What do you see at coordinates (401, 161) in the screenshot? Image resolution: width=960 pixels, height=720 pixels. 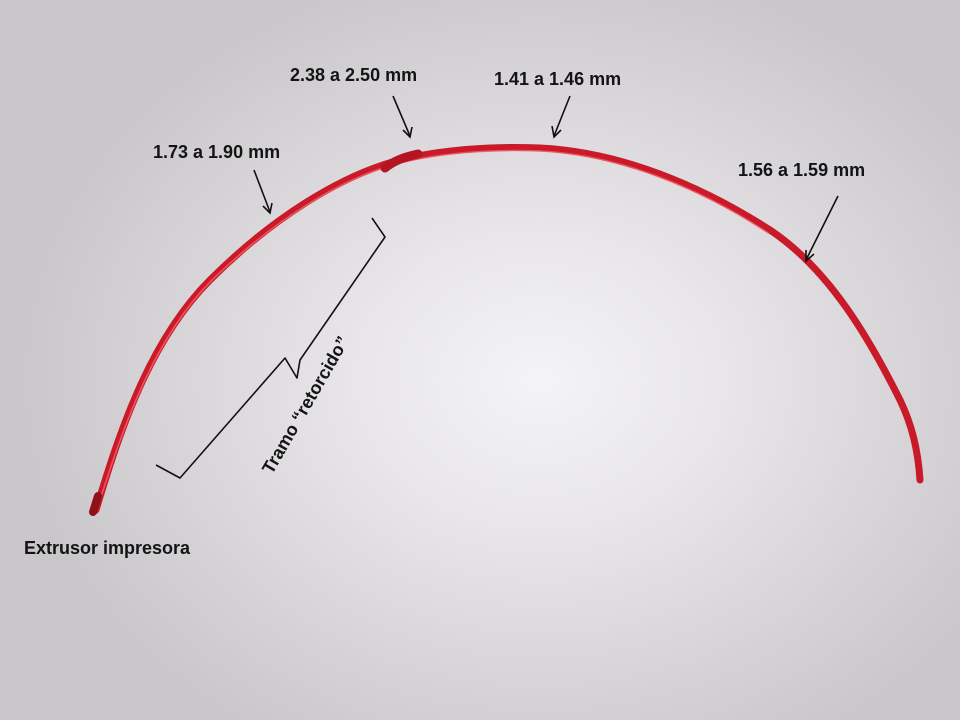 I see `filament-bulge` at bounding box center [401, 161].